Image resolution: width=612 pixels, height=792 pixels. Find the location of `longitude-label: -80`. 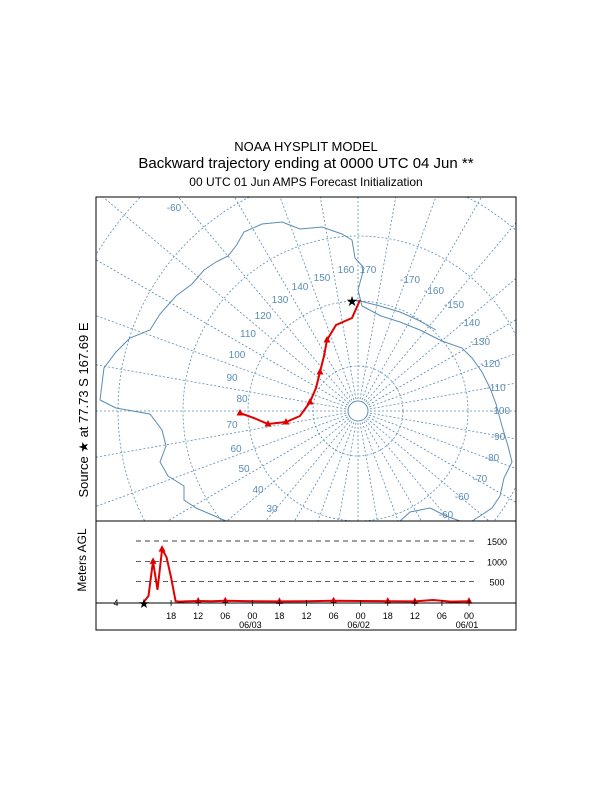

longitude-label: -80 is located at coordinates (492, 458).